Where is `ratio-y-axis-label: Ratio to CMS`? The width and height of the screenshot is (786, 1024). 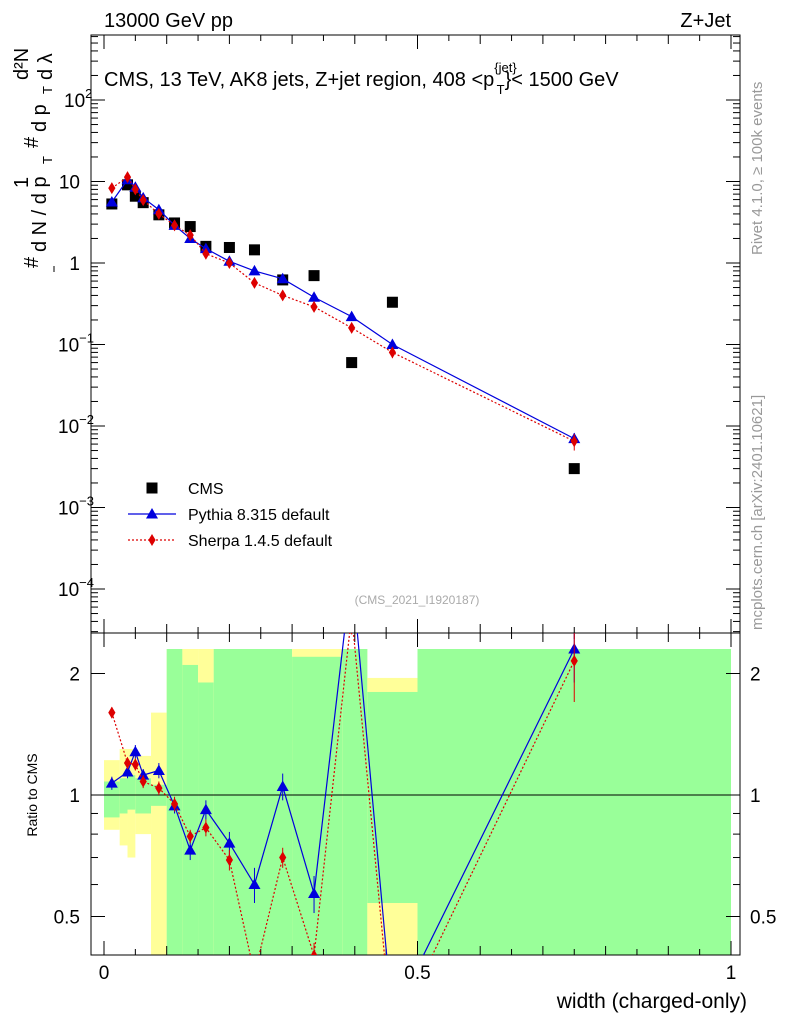 ratio-y-axis-label: Ratio to CMS is located at coordinates (32, 794).